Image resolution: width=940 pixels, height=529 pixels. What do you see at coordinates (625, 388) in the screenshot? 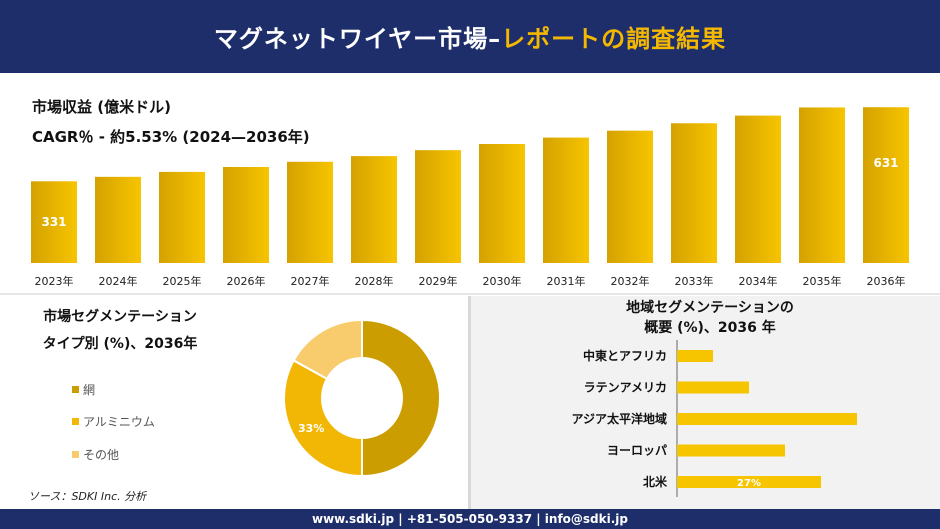
I see `region-label: ラテンアメリカ` at bounding box center [625, 388].